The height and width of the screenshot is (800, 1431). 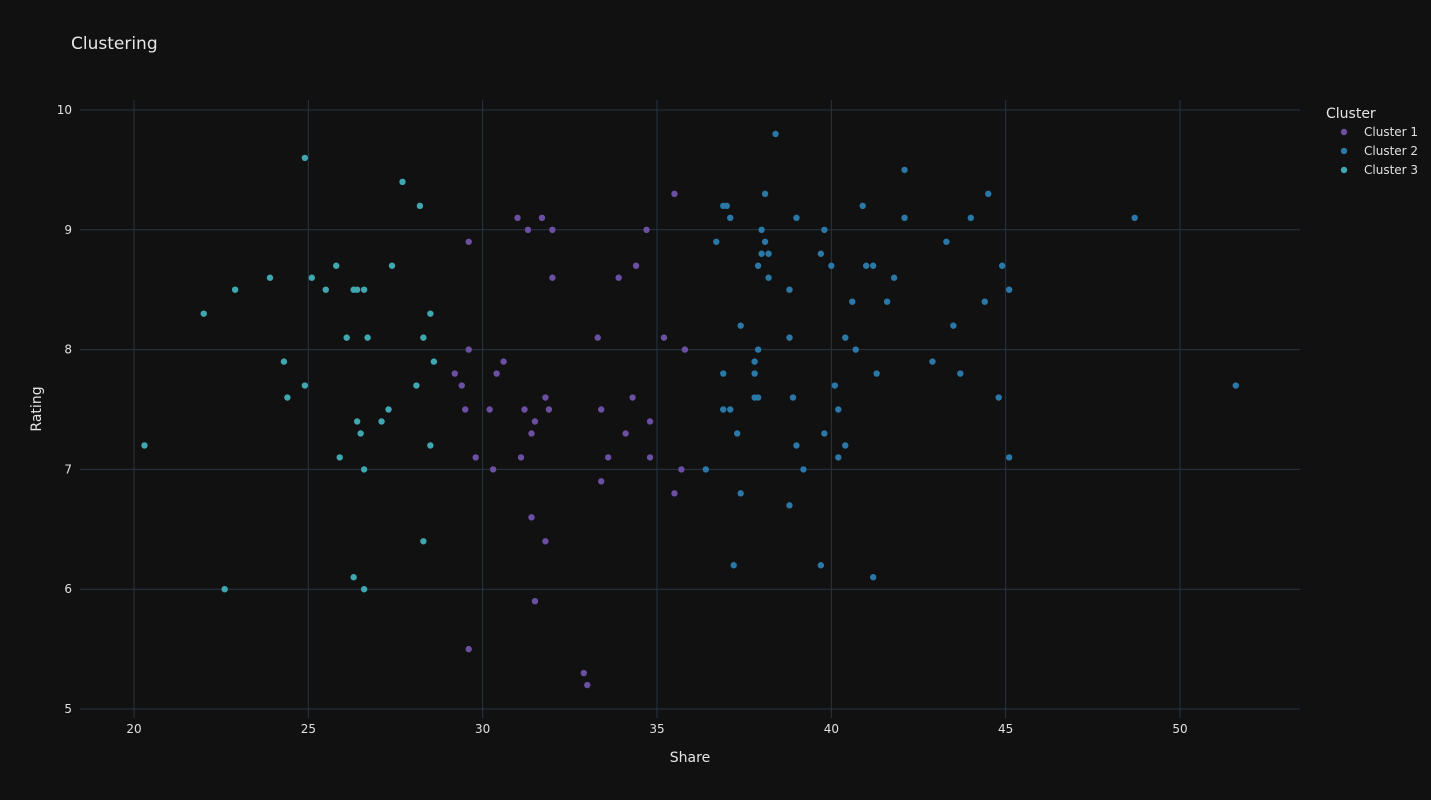 I want to click on legend-item-cluster-2: Cluster 2, so click(x=1379, y=151).